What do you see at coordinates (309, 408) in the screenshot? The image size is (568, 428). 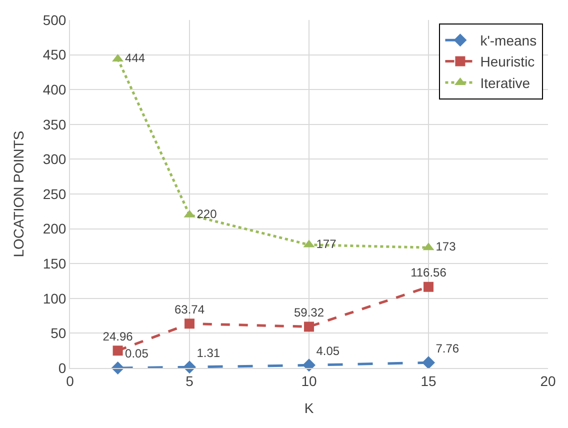 I see `x-axis-title: K` at bounding box center [309, 408].